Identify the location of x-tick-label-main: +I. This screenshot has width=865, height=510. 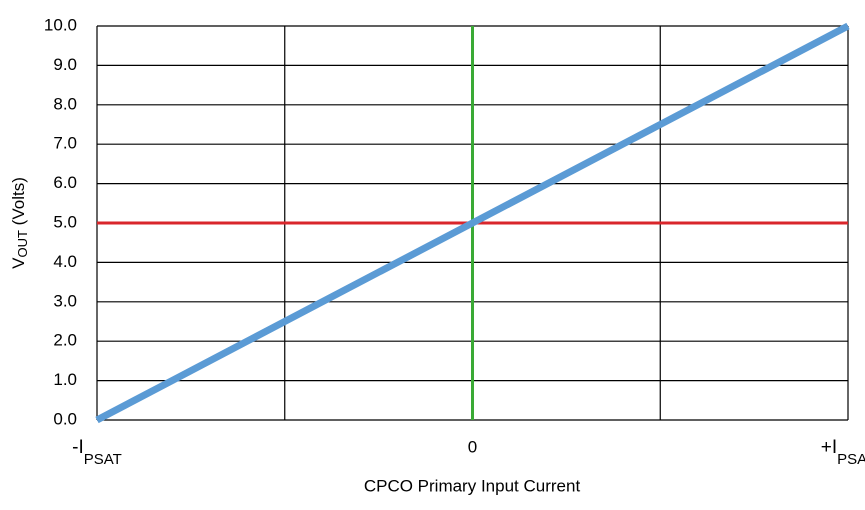
(829, 447).